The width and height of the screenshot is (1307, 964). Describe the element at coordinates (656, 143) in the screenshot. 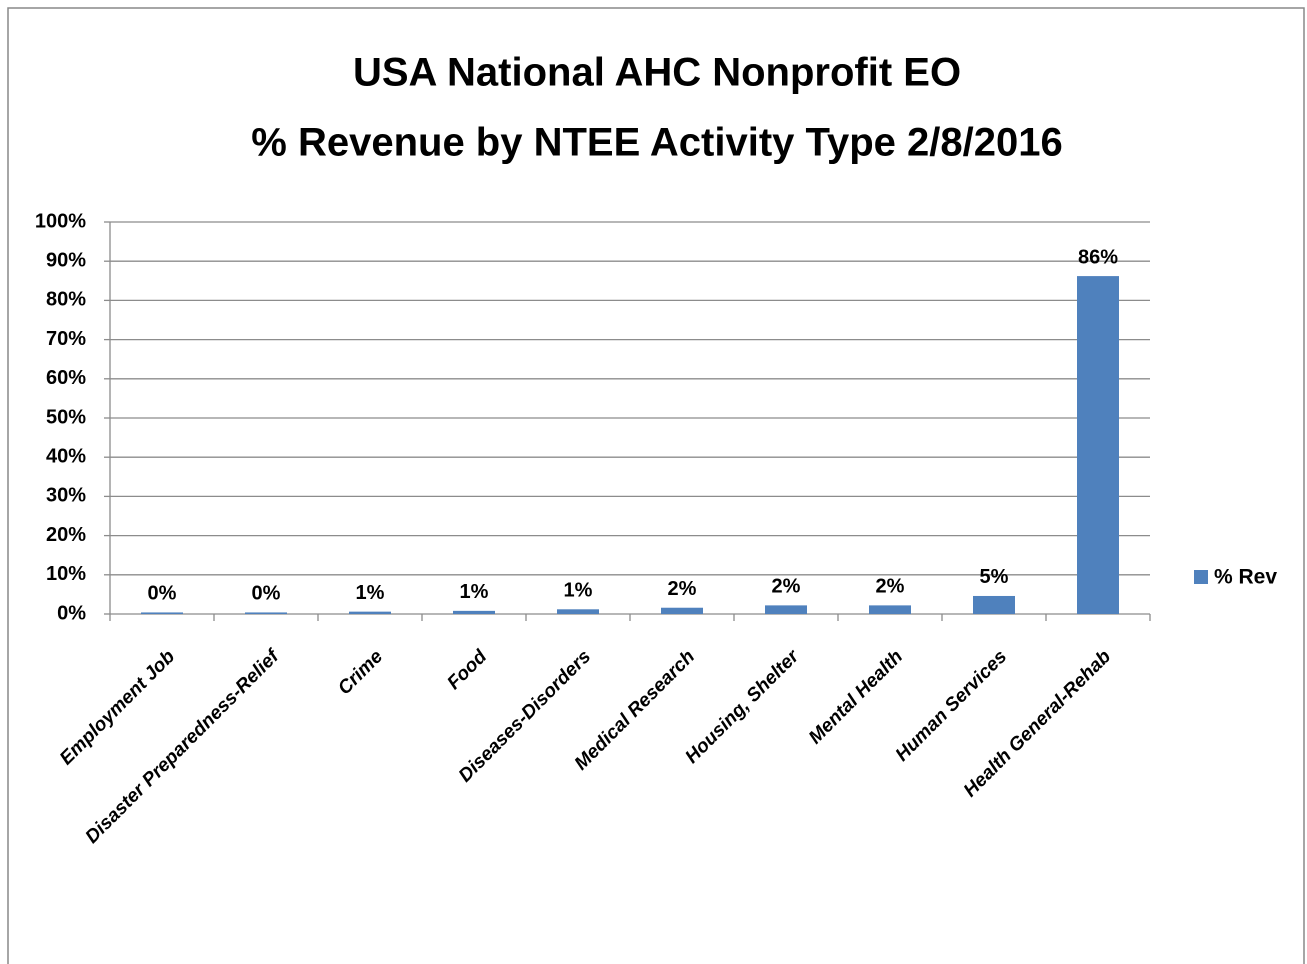

I see `chart-subtitle: % Revenue by NTEE Activity Type 2/8/2016` at that location.